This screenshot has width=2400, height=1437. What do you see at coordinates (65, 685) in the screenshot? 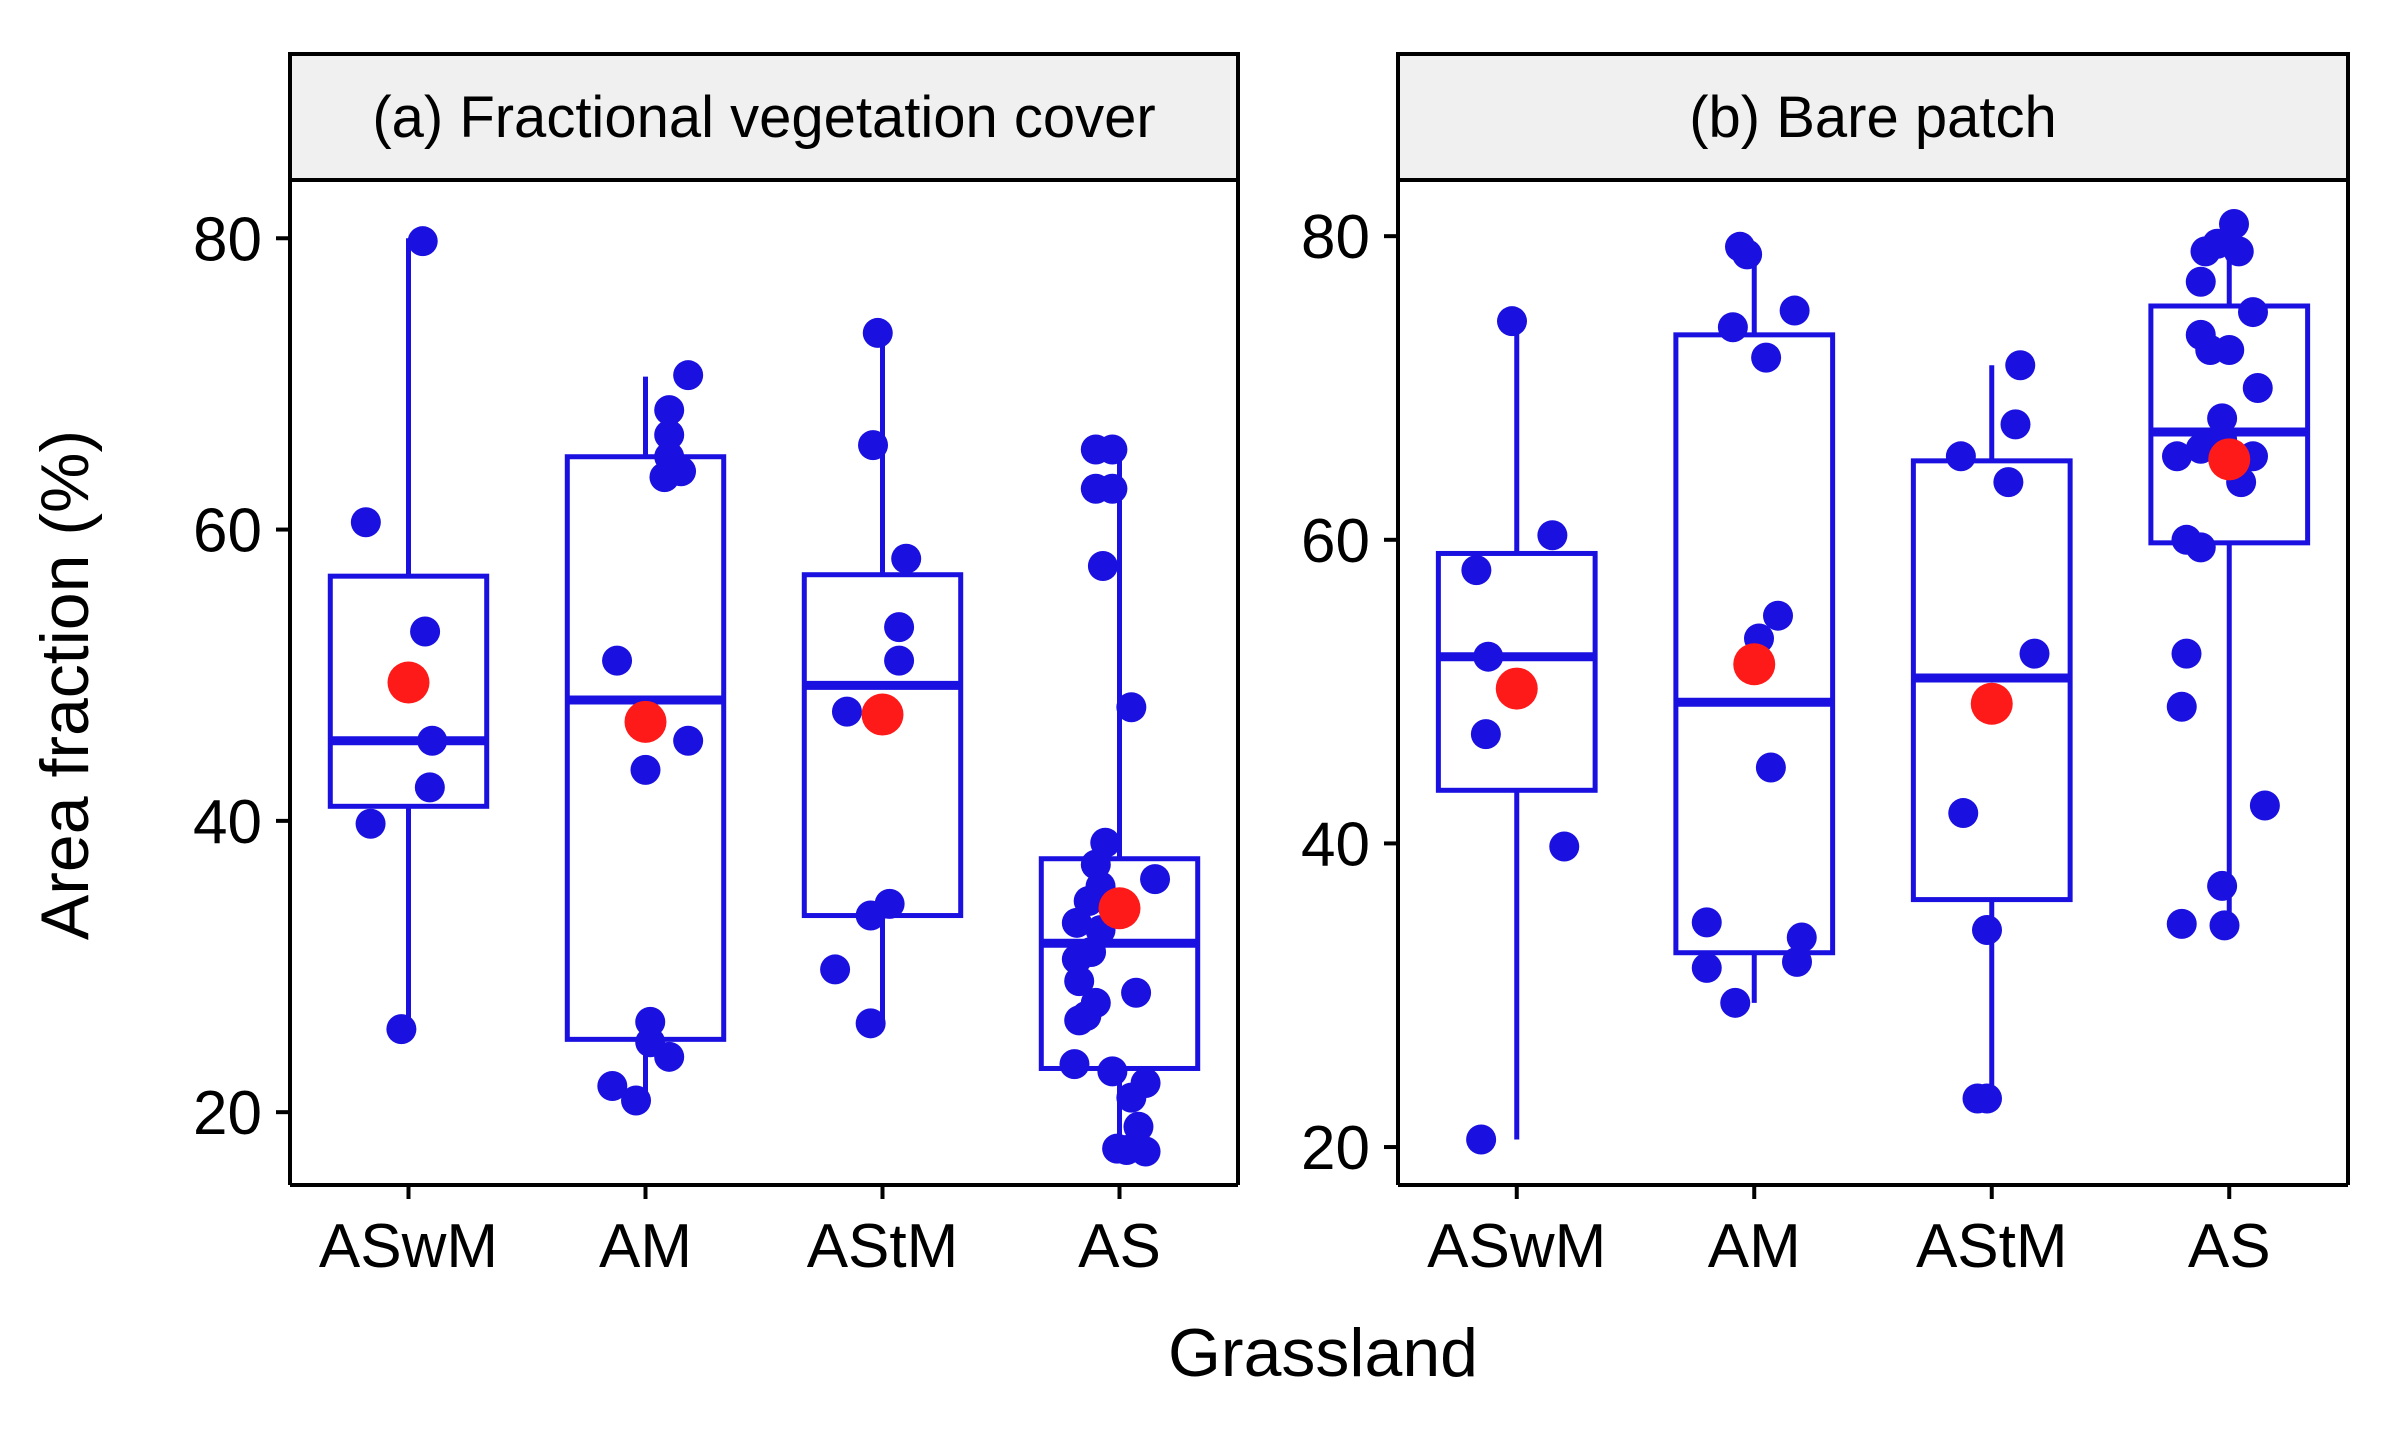
I see `y-axis-label: Area fraction (%)` at bounding box center [65, 685].